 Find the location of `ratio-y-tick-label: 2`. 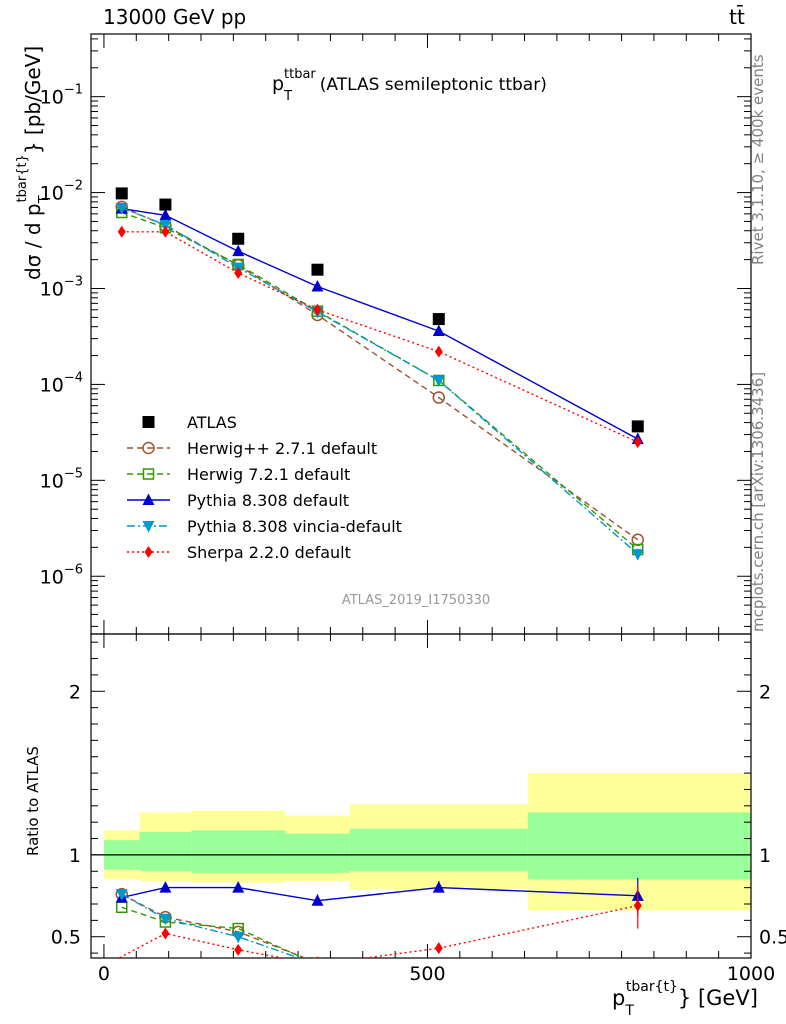

ratio-y-tick-label: 2 is located at coordinates (75, 692).